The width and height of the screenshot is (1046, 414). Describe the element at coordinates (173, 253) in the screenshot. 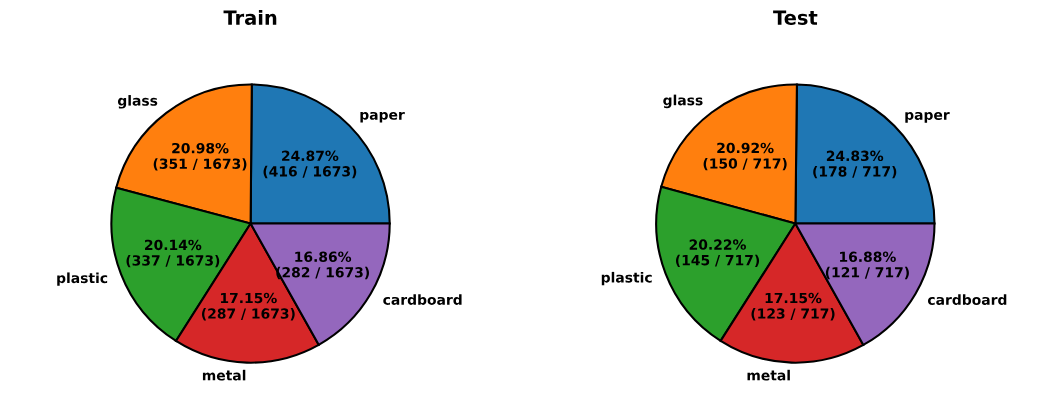

I see `data-label: 20.14% (337 / 1673)` at that location.